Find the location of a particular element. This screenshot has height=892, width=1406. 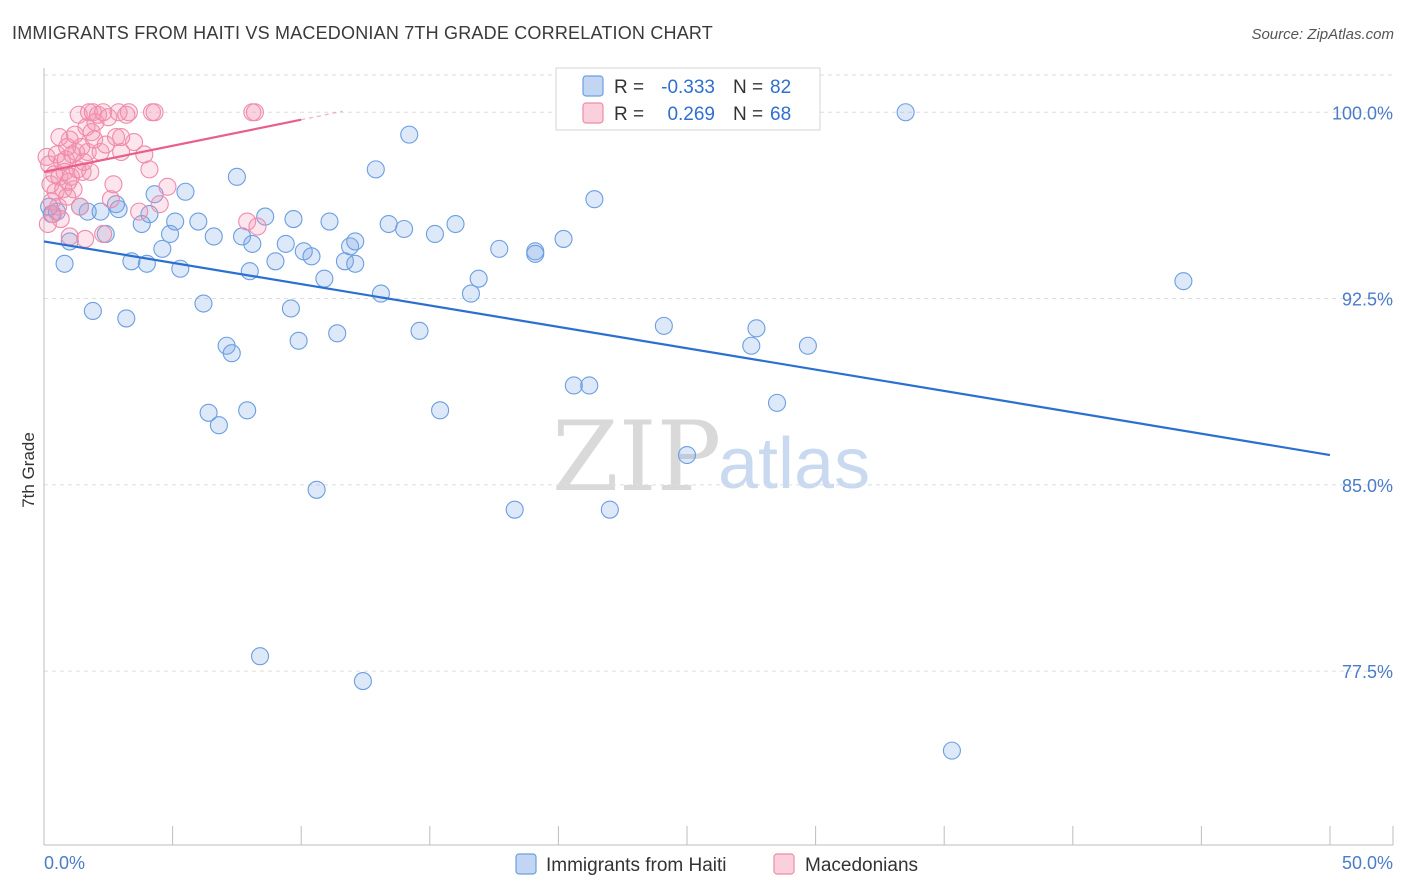

y-tick-label: 100.0% is located at coordinates (1362, 113).